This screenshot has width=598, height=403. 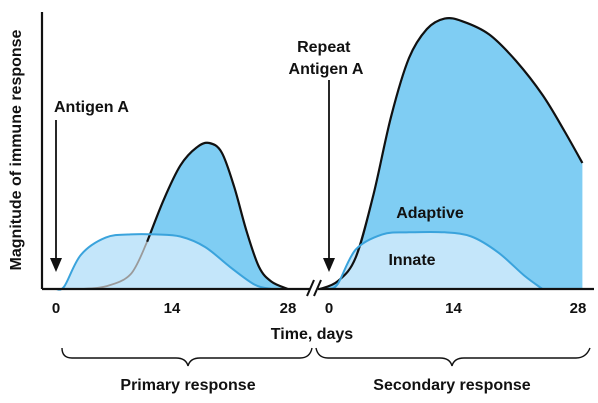 I want to click on primary-innate-area, so click(x=164, y=262).